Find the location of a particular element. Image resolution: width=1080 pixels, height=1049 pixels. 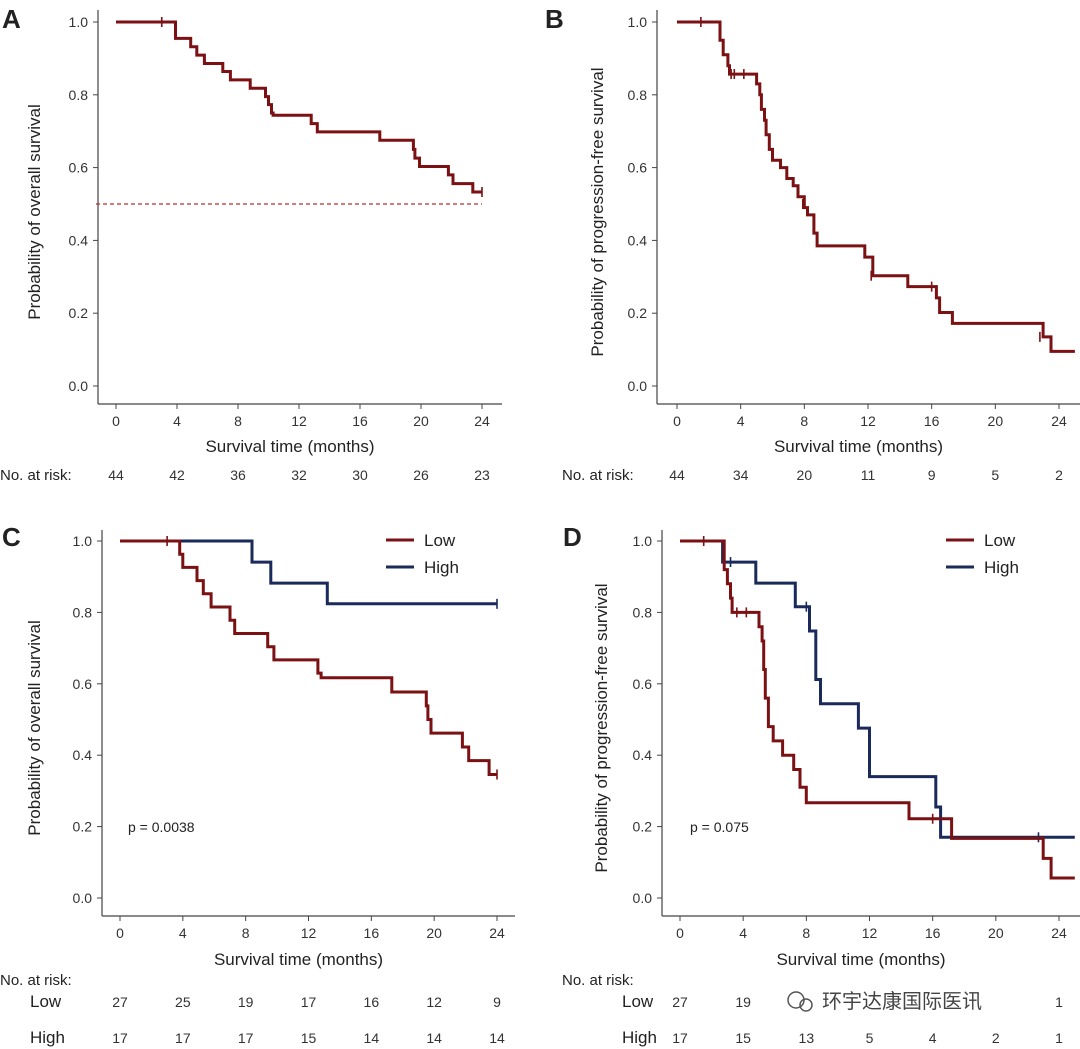

risk-value: 36 is located at coordinates (238, 475).